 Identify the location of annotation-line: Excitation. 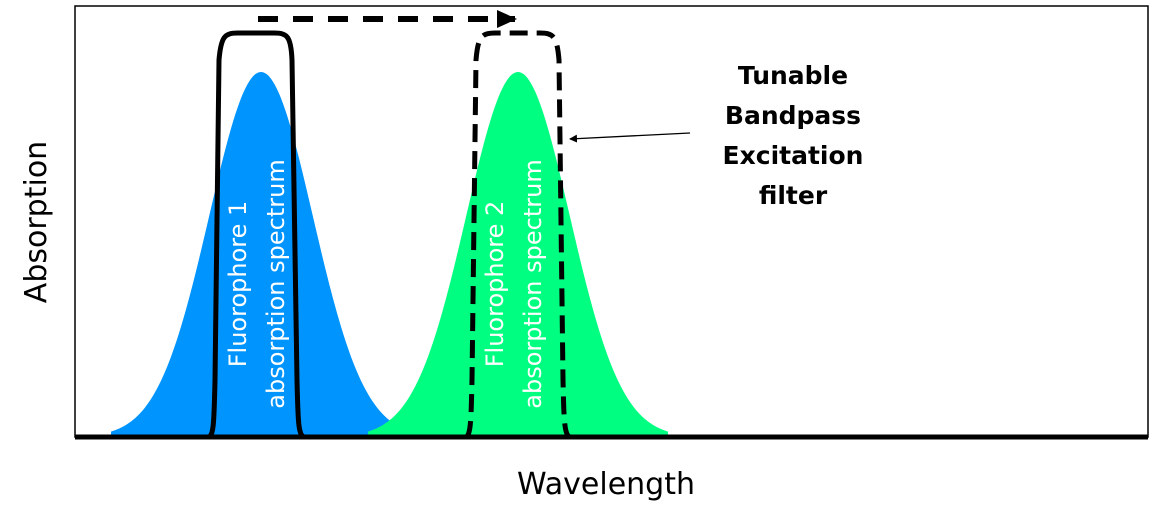
(793, 155).